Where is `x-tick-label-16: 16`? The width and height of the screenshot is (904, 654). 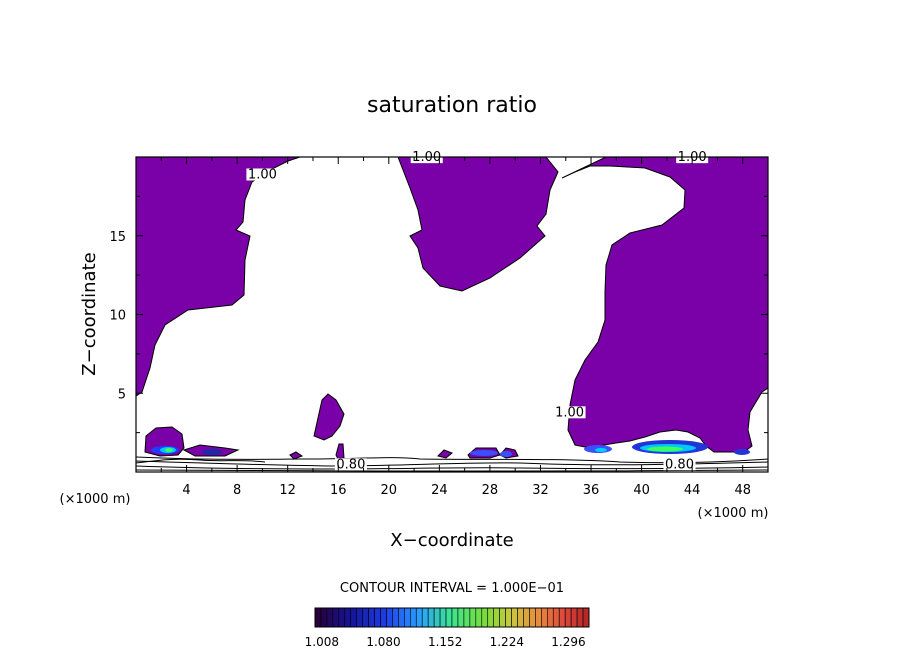
x-tick-label-16: 16 is located at coordinates (338, 490).